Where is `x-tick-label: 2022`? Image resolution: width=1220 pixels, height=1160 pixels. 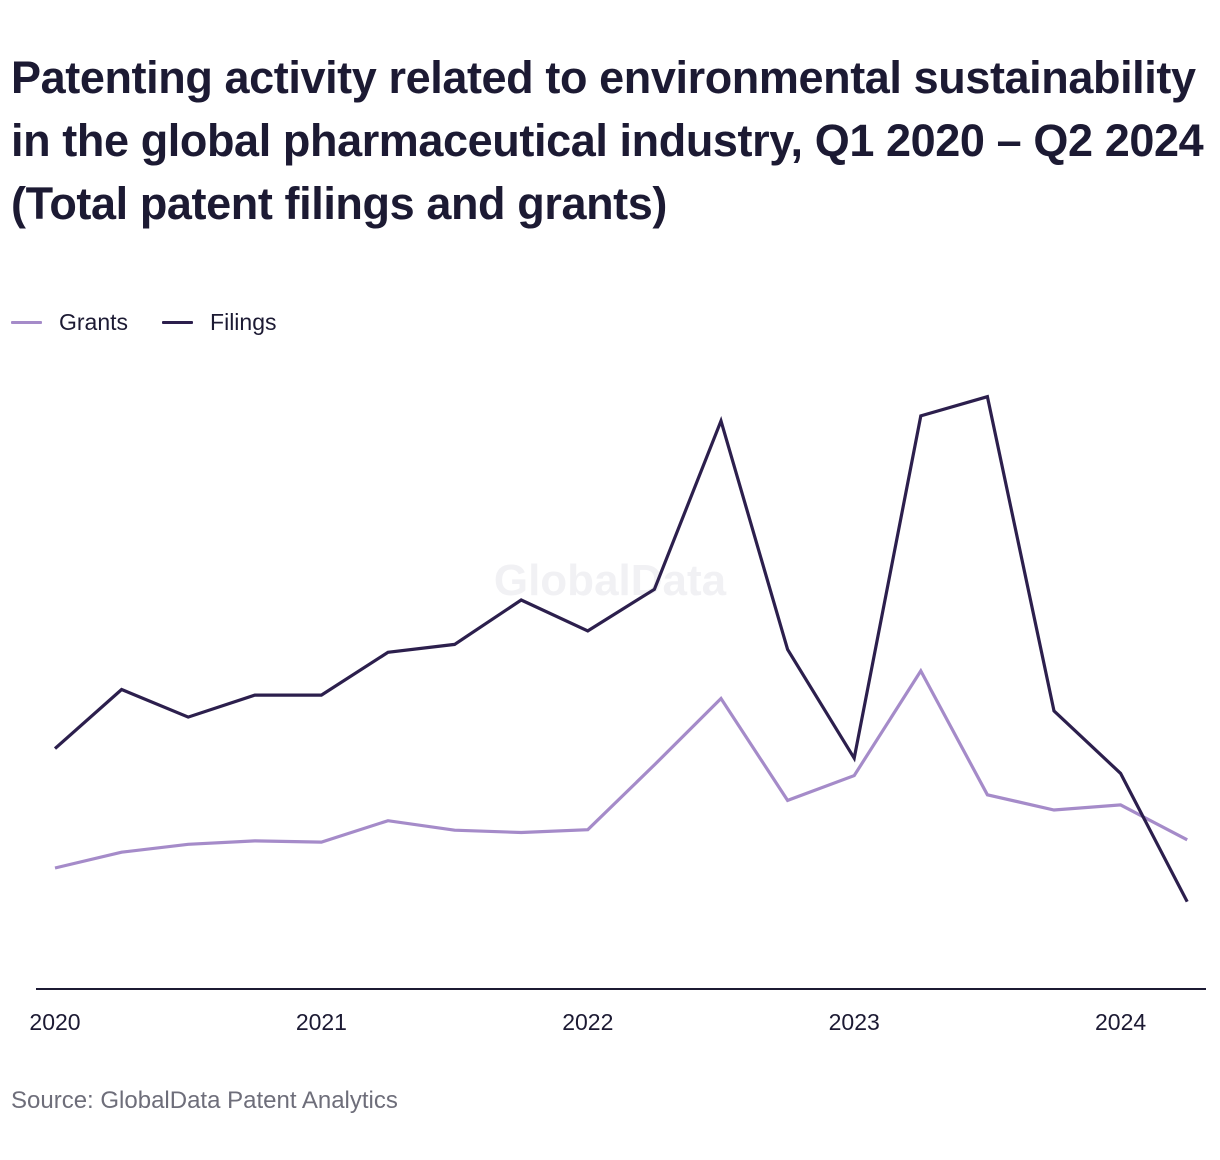
x-tick-label: 2022 is located at coordinates (587, 1022).